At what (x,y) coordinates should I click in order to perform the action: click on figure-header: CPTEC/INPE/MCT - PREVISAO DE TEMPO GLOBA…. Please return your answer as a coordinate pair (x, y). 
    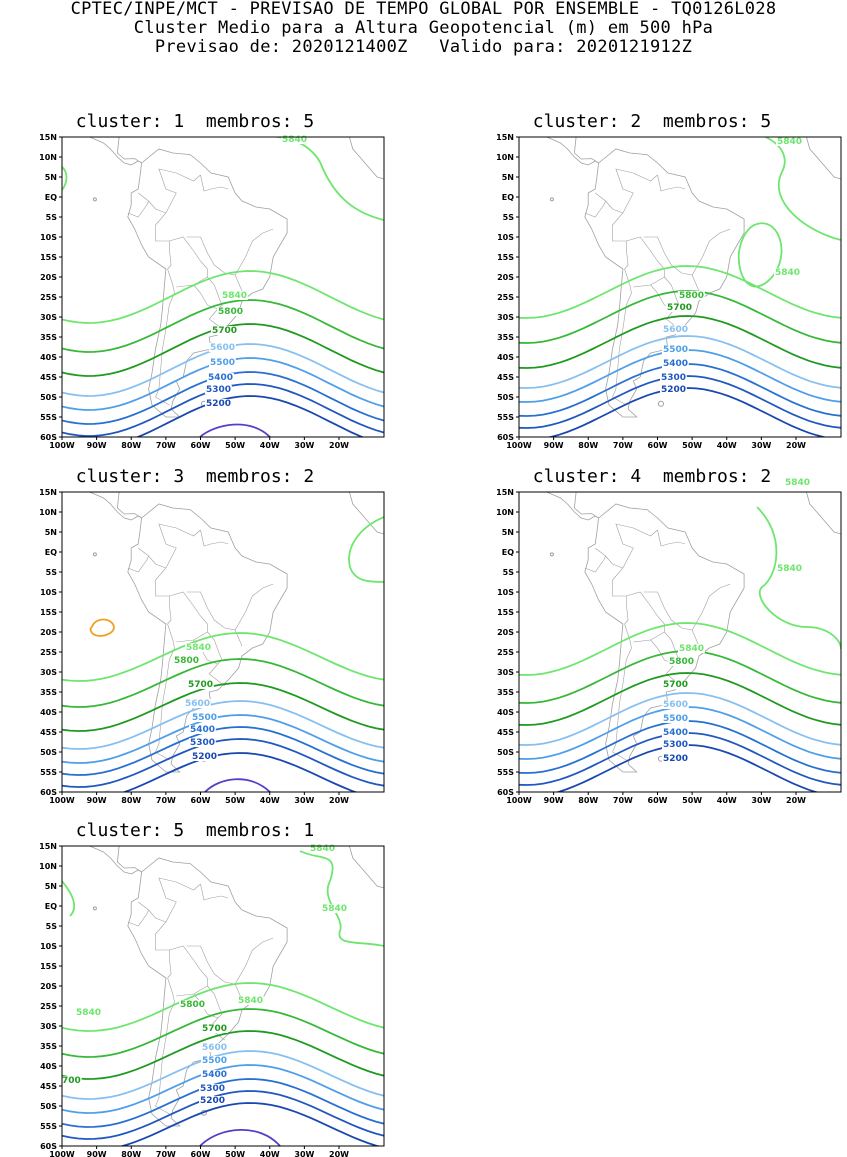
    Looking at the image, I should click on (423, 28).